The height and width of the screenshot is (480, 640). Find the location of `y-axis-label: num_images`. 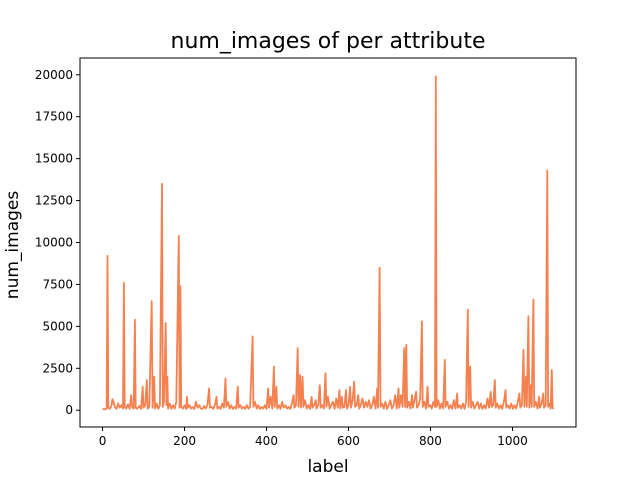

y-axis-label: num_images is located at coordinates (13, 245).